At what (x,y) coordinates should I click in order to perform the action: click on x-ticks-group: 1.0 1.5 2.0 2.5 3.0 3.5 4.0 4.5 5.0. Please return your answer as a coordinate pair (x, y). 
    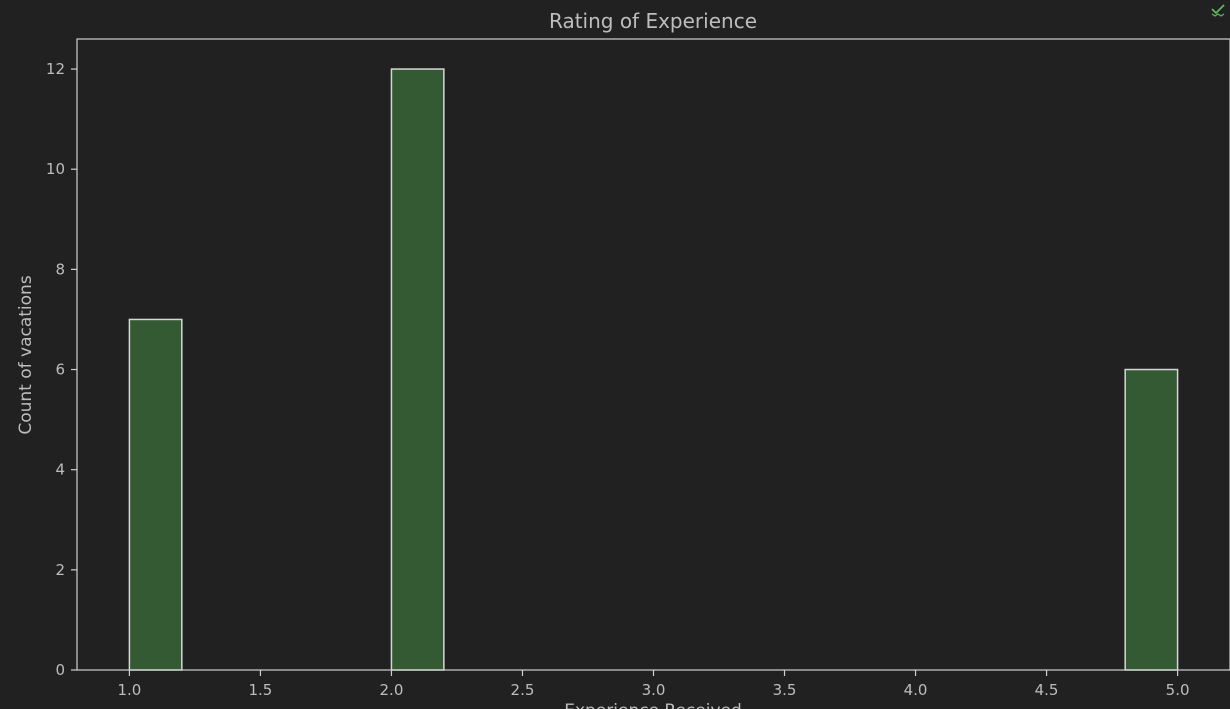
    Looking at the image, I should click on (653, 684).